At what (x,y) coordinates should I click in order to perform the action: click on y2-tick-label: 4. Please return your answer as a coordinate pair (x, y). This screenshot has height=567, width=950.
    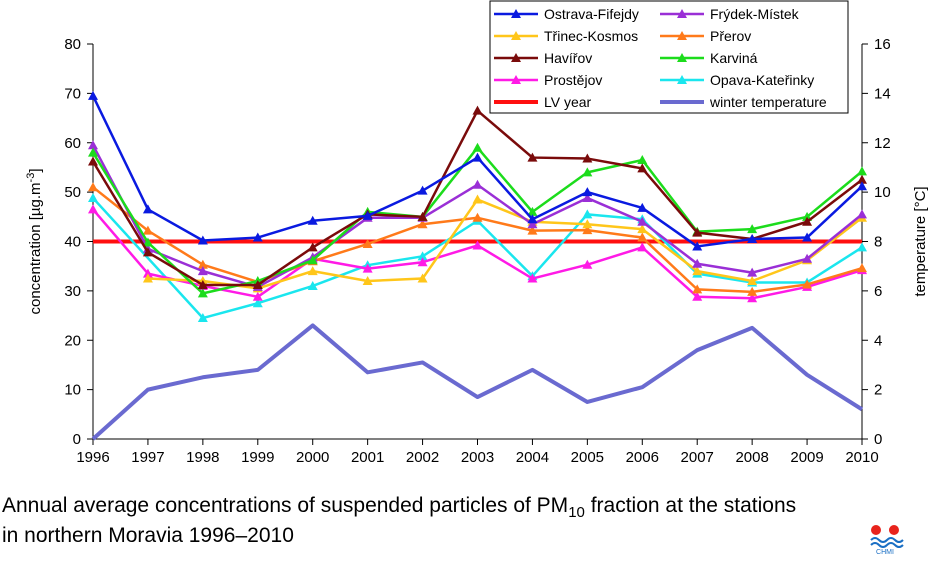
    Looking at the image, I should click on (878, 340).